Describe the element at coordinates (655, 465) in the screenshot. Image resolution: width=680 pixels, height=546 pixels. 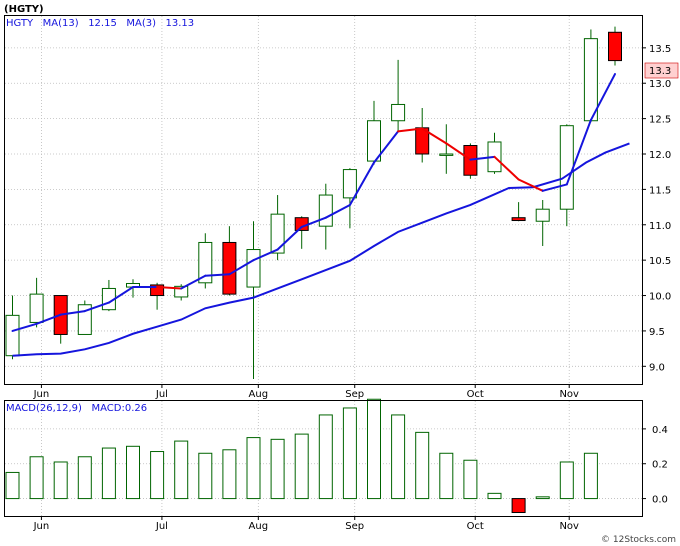
I see `macd-axis-ticks: 0.0 0.2 0.4` at that location.